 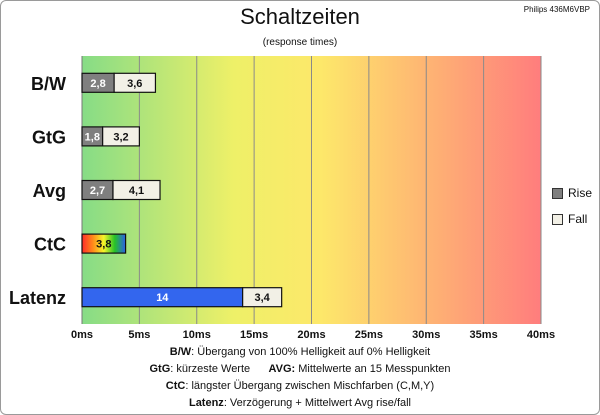 I want to click on legend-item-fall: Fall, so click(x=572, y=219).